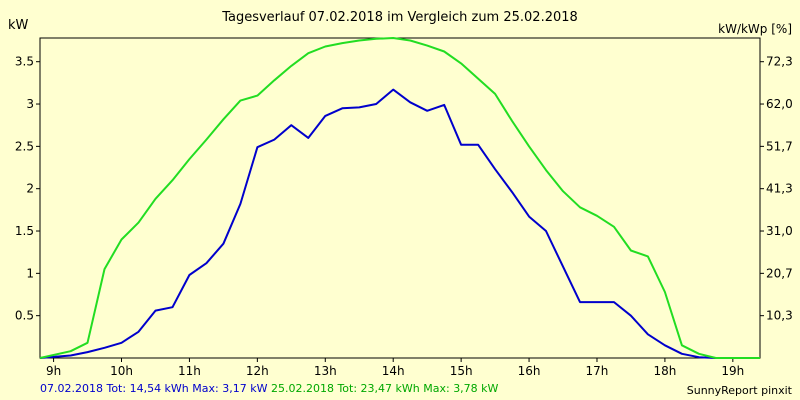 The image size is (800, 400). What do you see at coordinates (325, 371) in the screenshot?
I see `x-tick-label: 13h` at bounding box center [325, 371].